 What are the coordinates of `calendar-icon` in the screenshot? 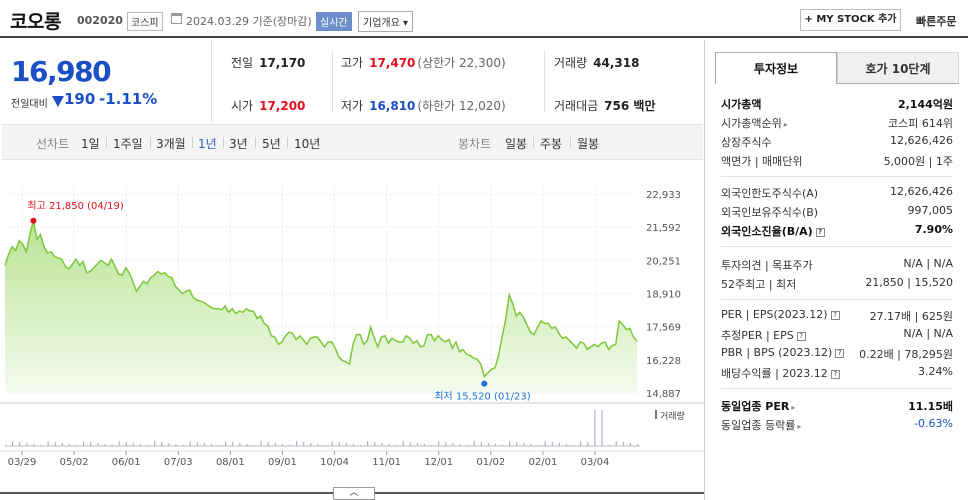 It's located at (176, 18).